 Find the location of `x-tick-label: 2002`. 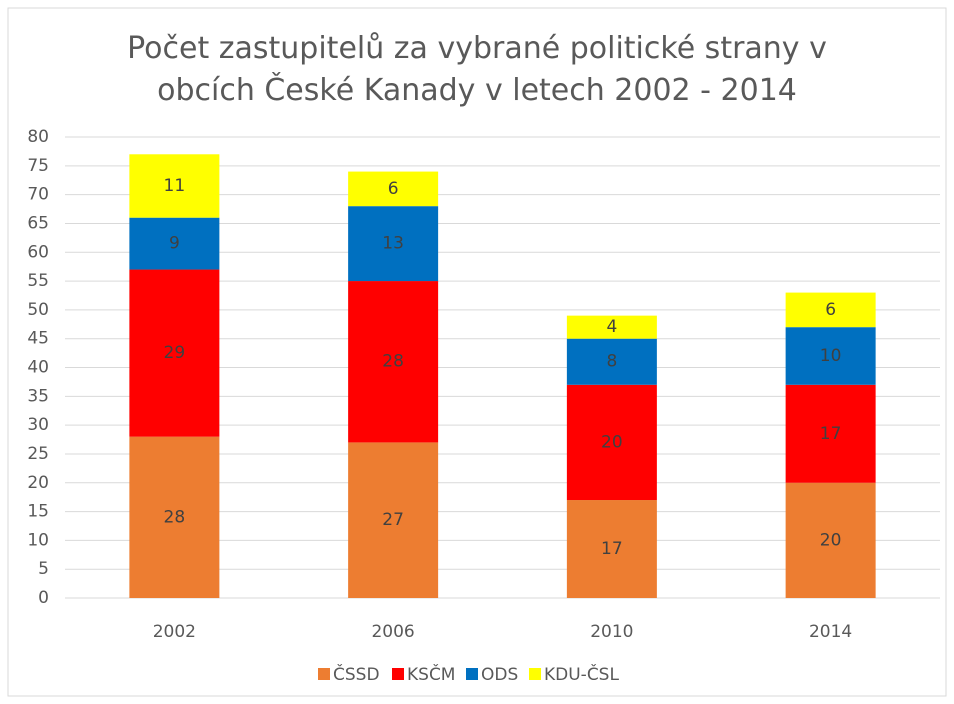

x-tick-label: 2002 is located at coordinates (174, 632).